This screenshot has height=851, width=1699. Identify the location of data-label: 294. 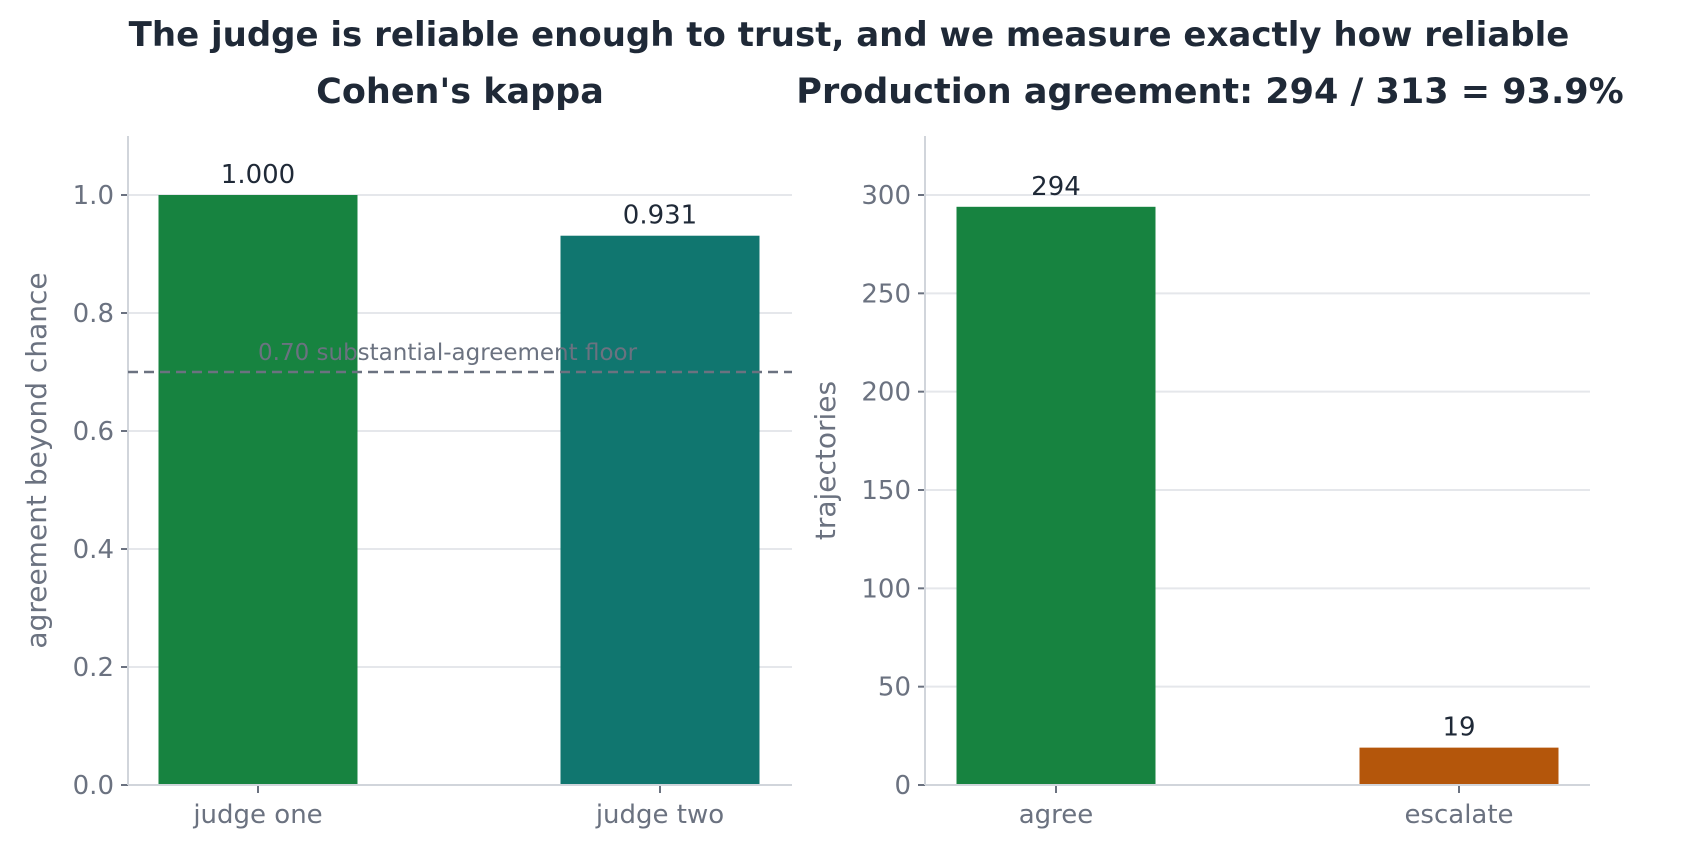
(1056, 187).